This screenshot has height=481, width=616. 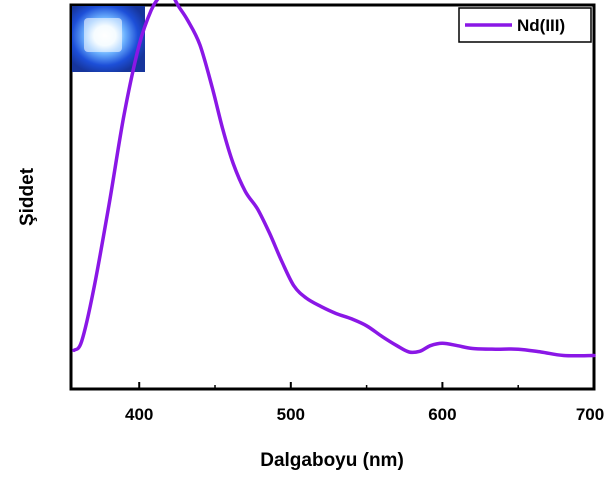 What do you see at coordinates (364, 403) in the screenshot?
I see `x-axis-ticks: 400 500 600 700` at bounding box center [364, 403].